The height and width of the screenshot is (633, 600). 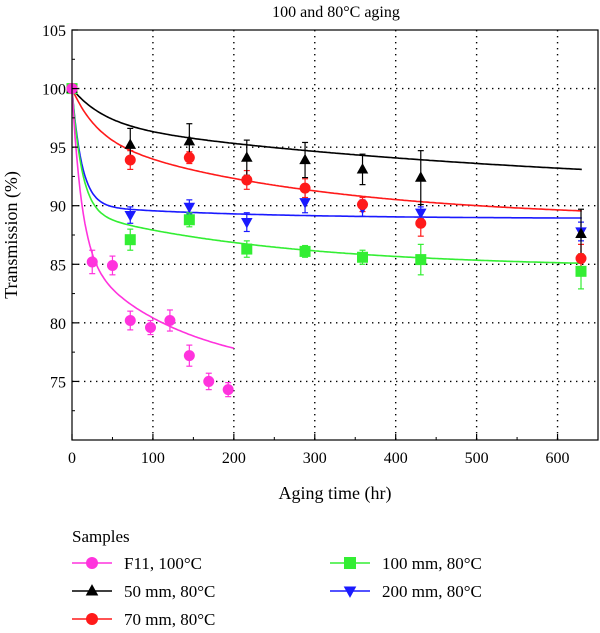 I want to click on legend-label: 100 mm, 80°C, so click(x=432, y=563).